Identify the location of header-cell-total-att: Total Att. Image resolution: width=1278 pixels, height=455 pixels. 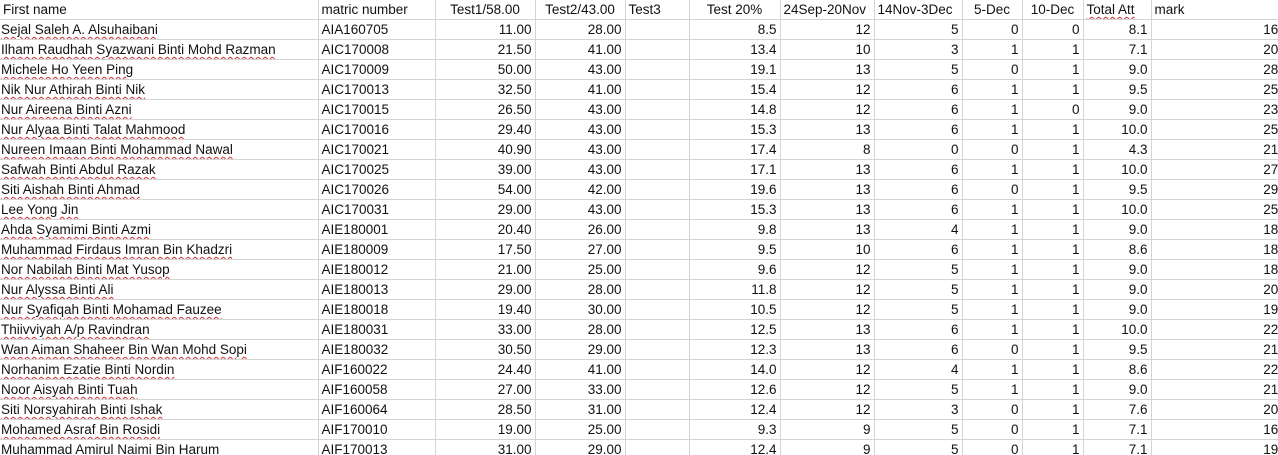
(1117, 10).